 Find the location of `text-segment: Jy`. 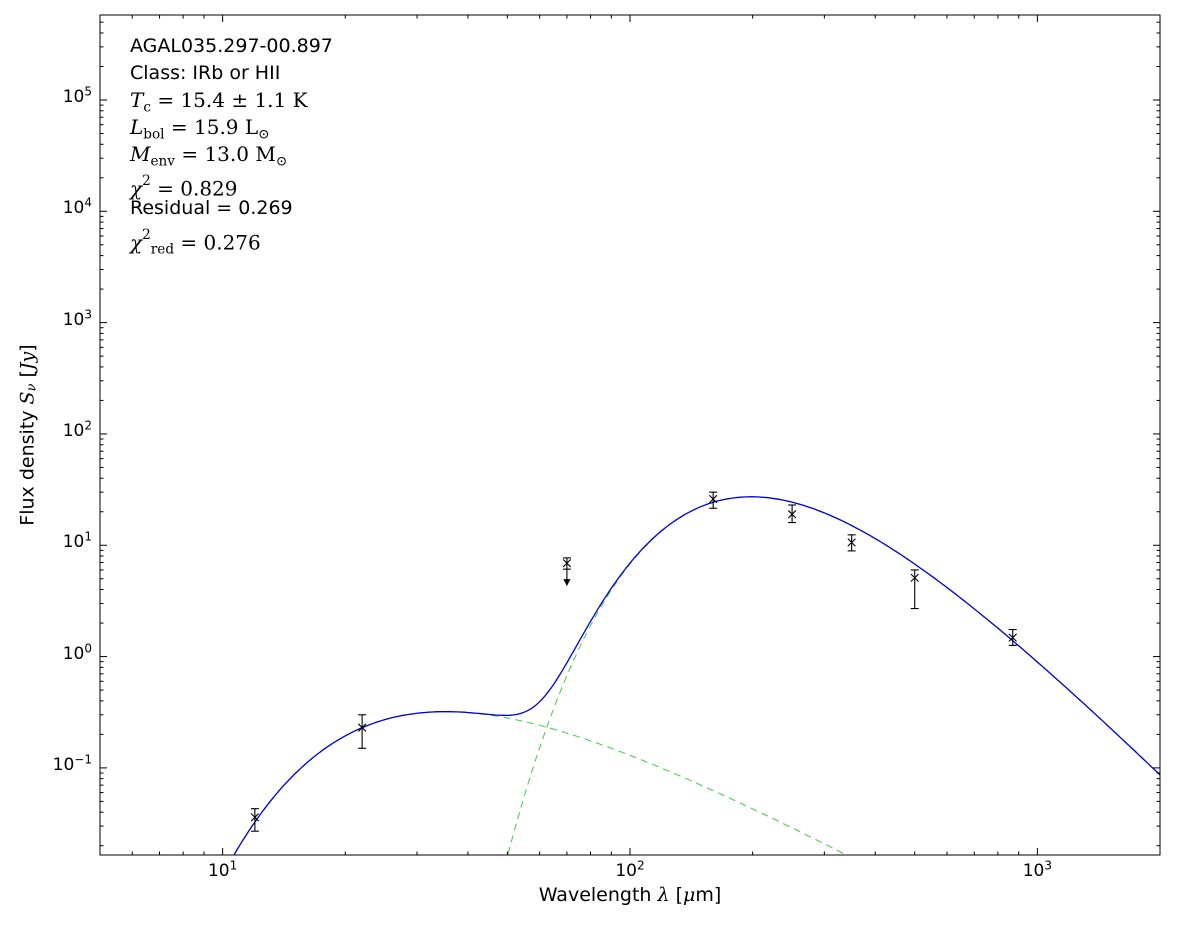

text-segment: Jy is located at coordinates (27, 361).